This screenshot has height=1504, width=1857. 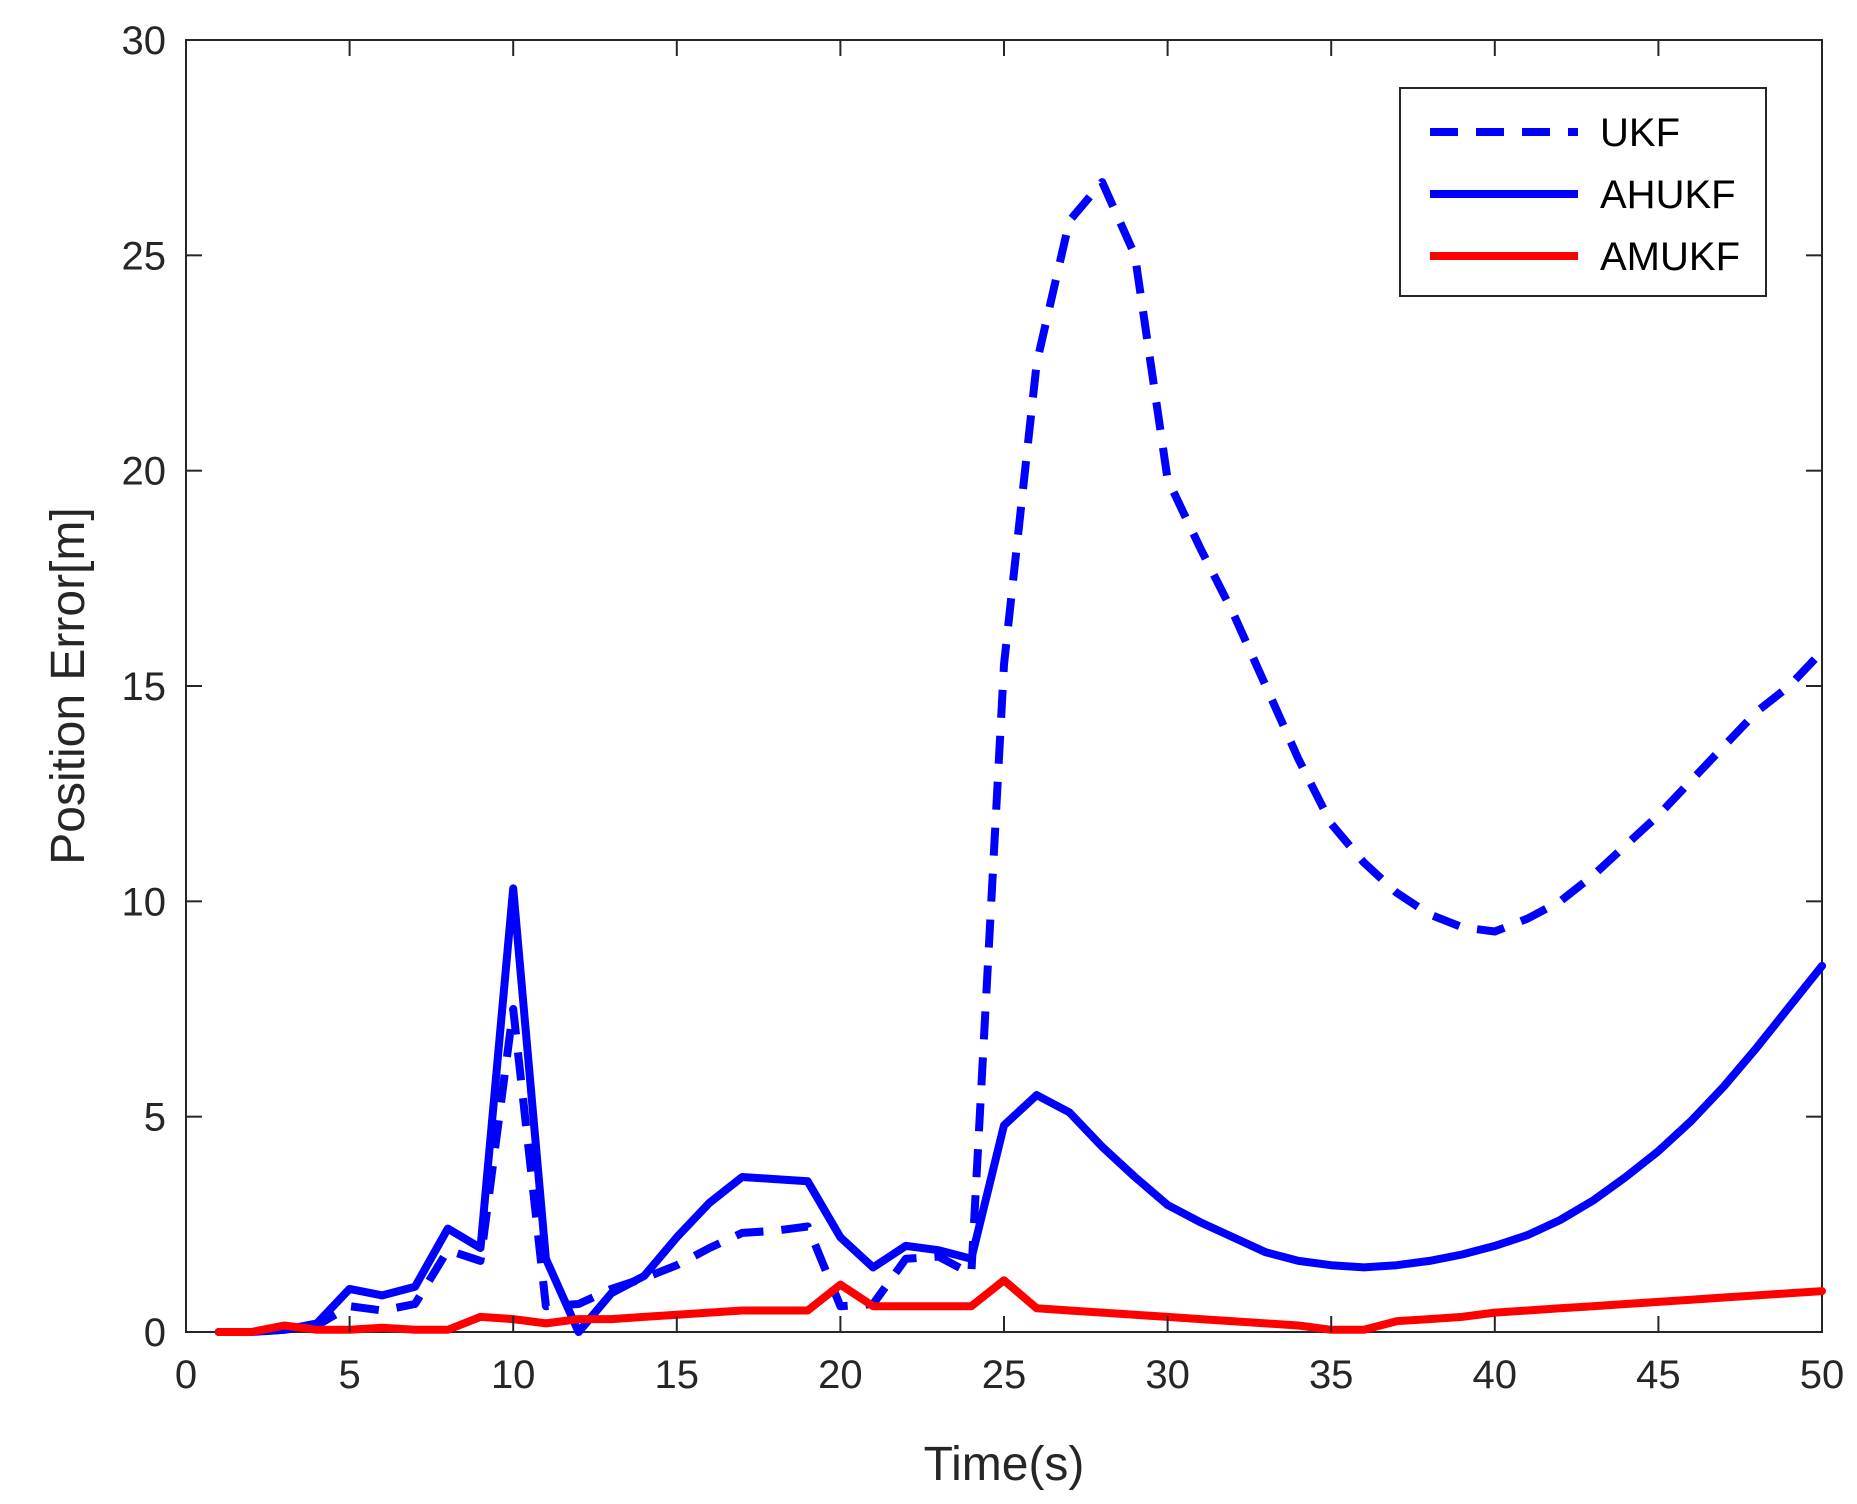 I want to click on x-tick-label: 50, so click(x=1822, y=1375).